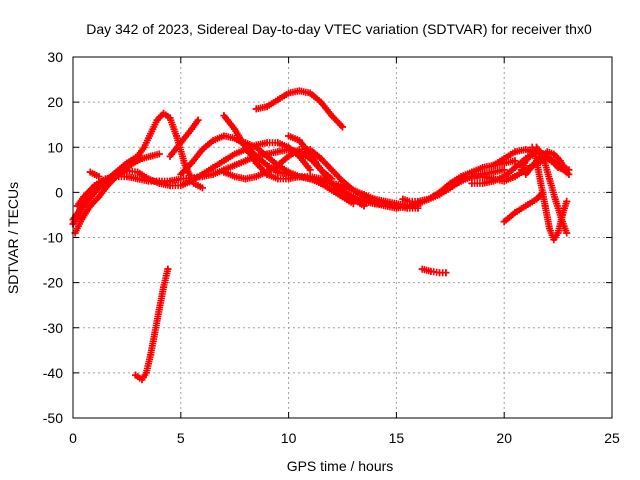 The height and width of the screenshot is (480, 640). I want to click on y-tick-label: -30, so click(53, 328).